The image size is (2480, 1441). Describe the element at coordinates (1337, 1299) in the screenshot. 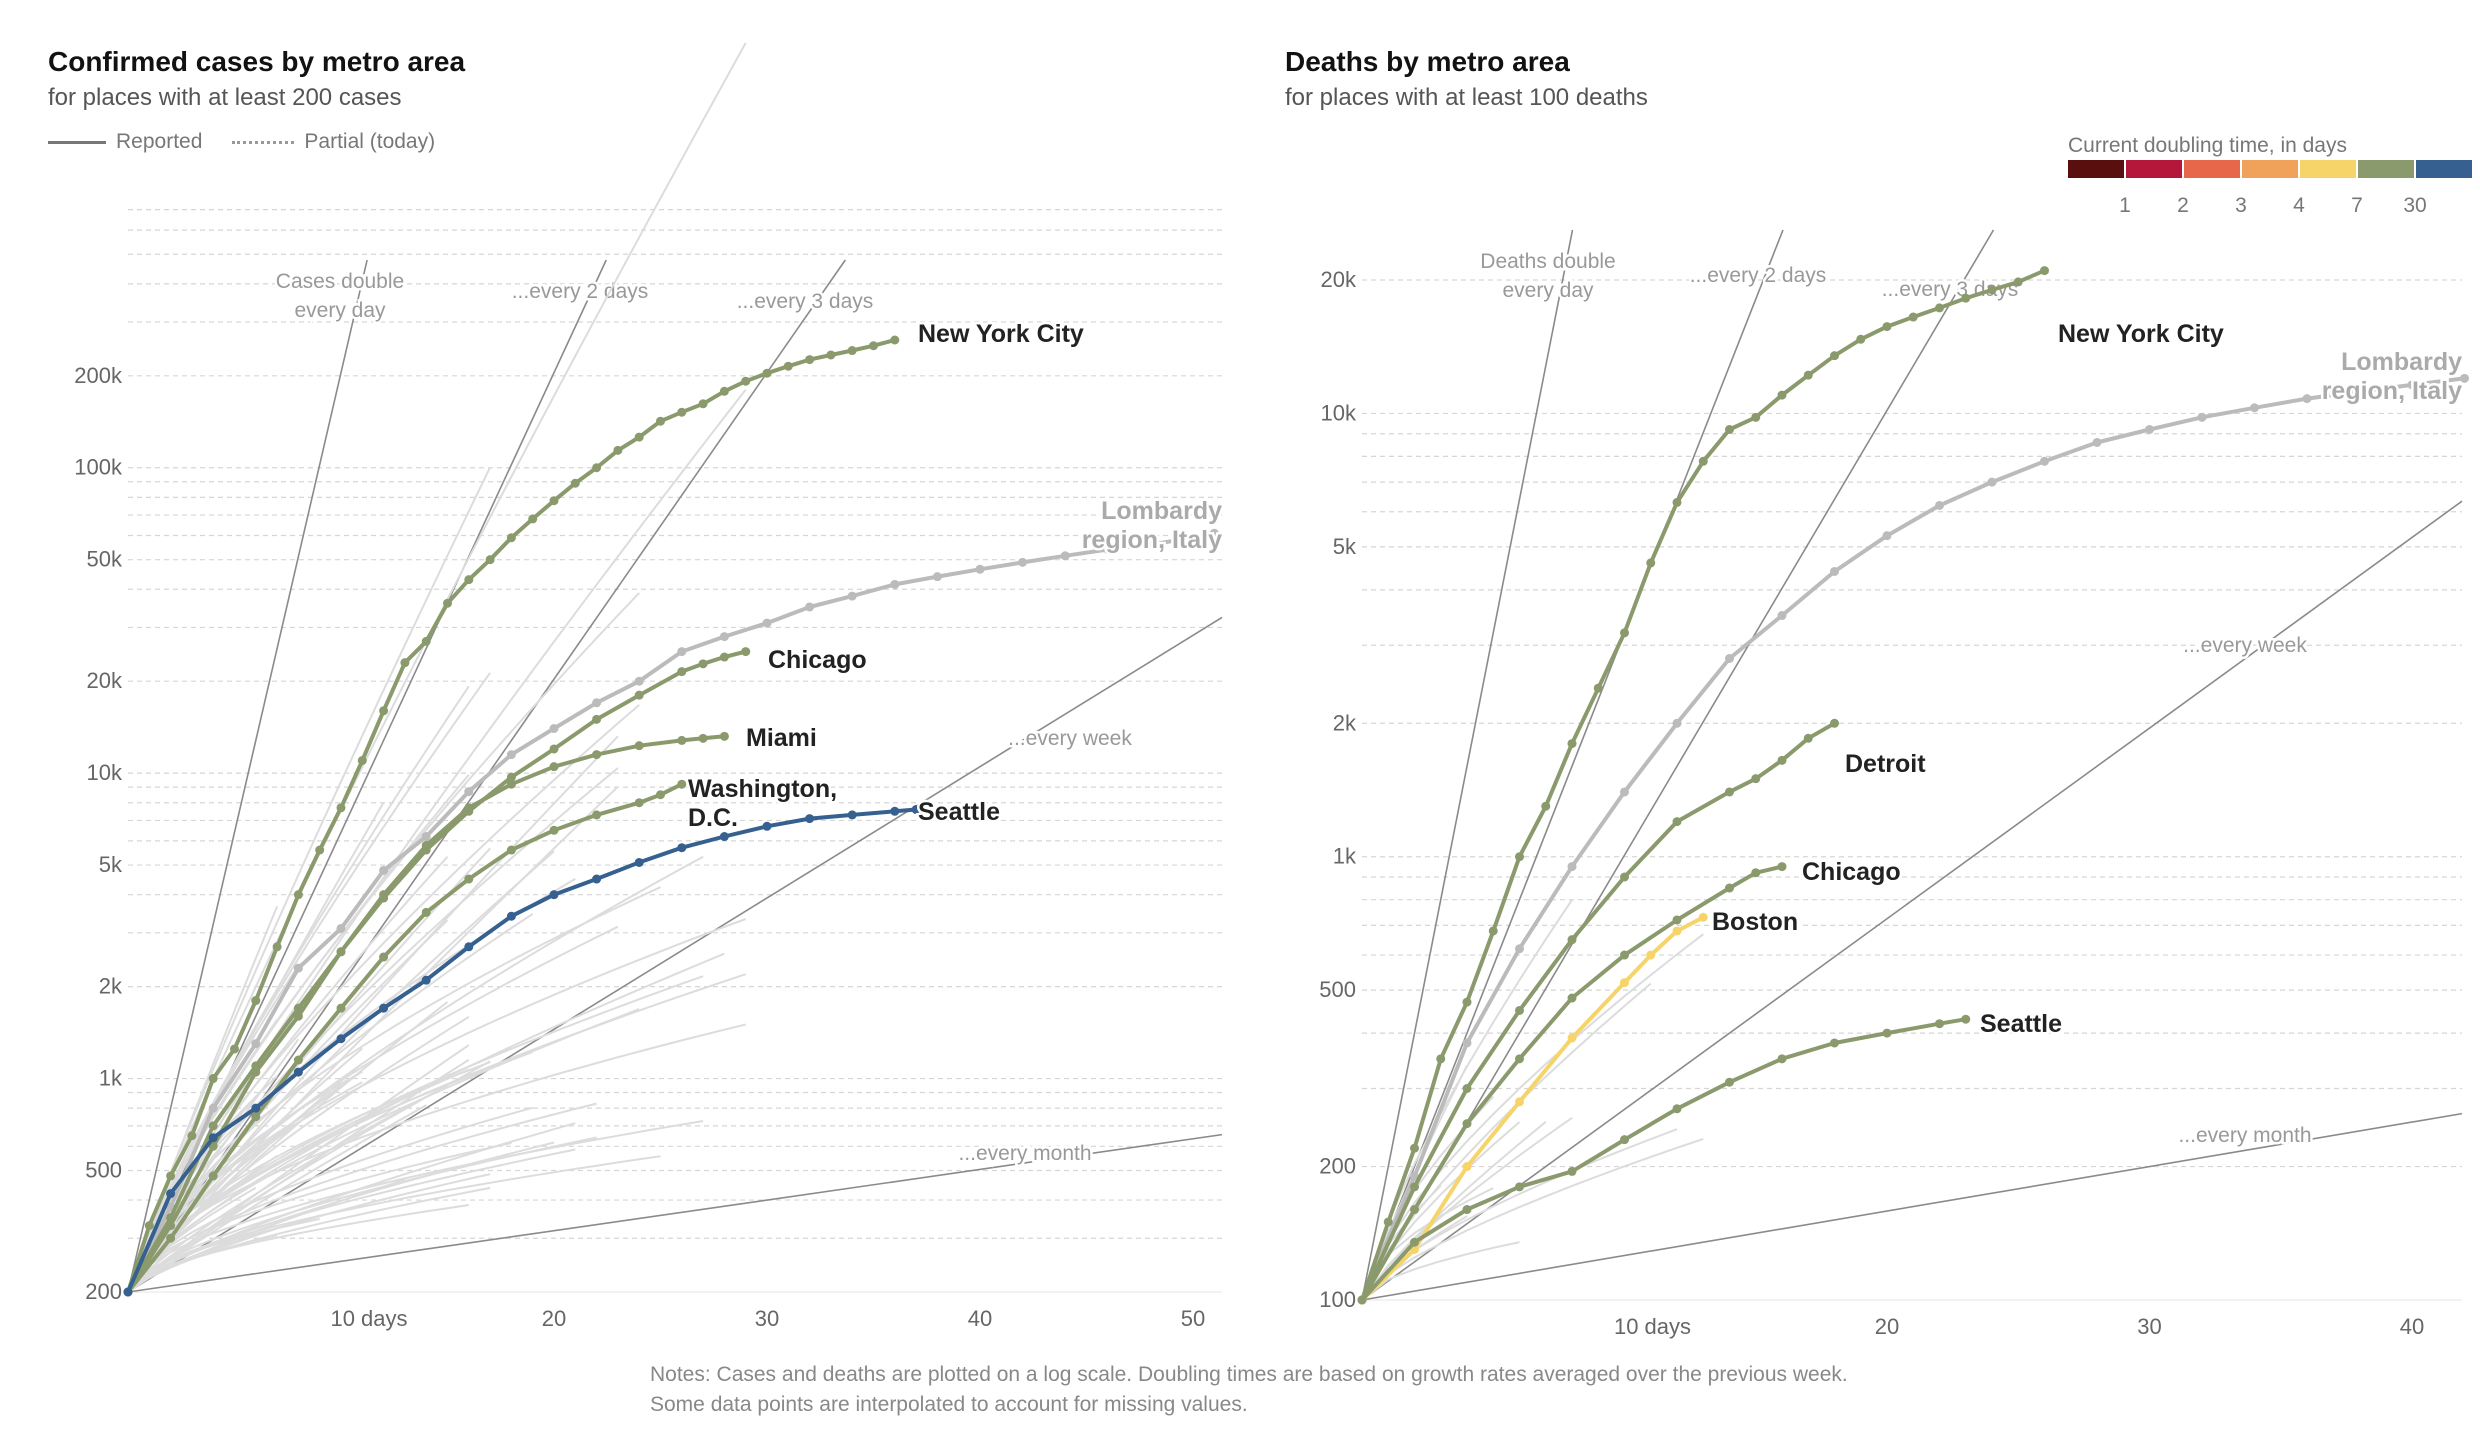

I see `y-tick-label: 100` at that location.